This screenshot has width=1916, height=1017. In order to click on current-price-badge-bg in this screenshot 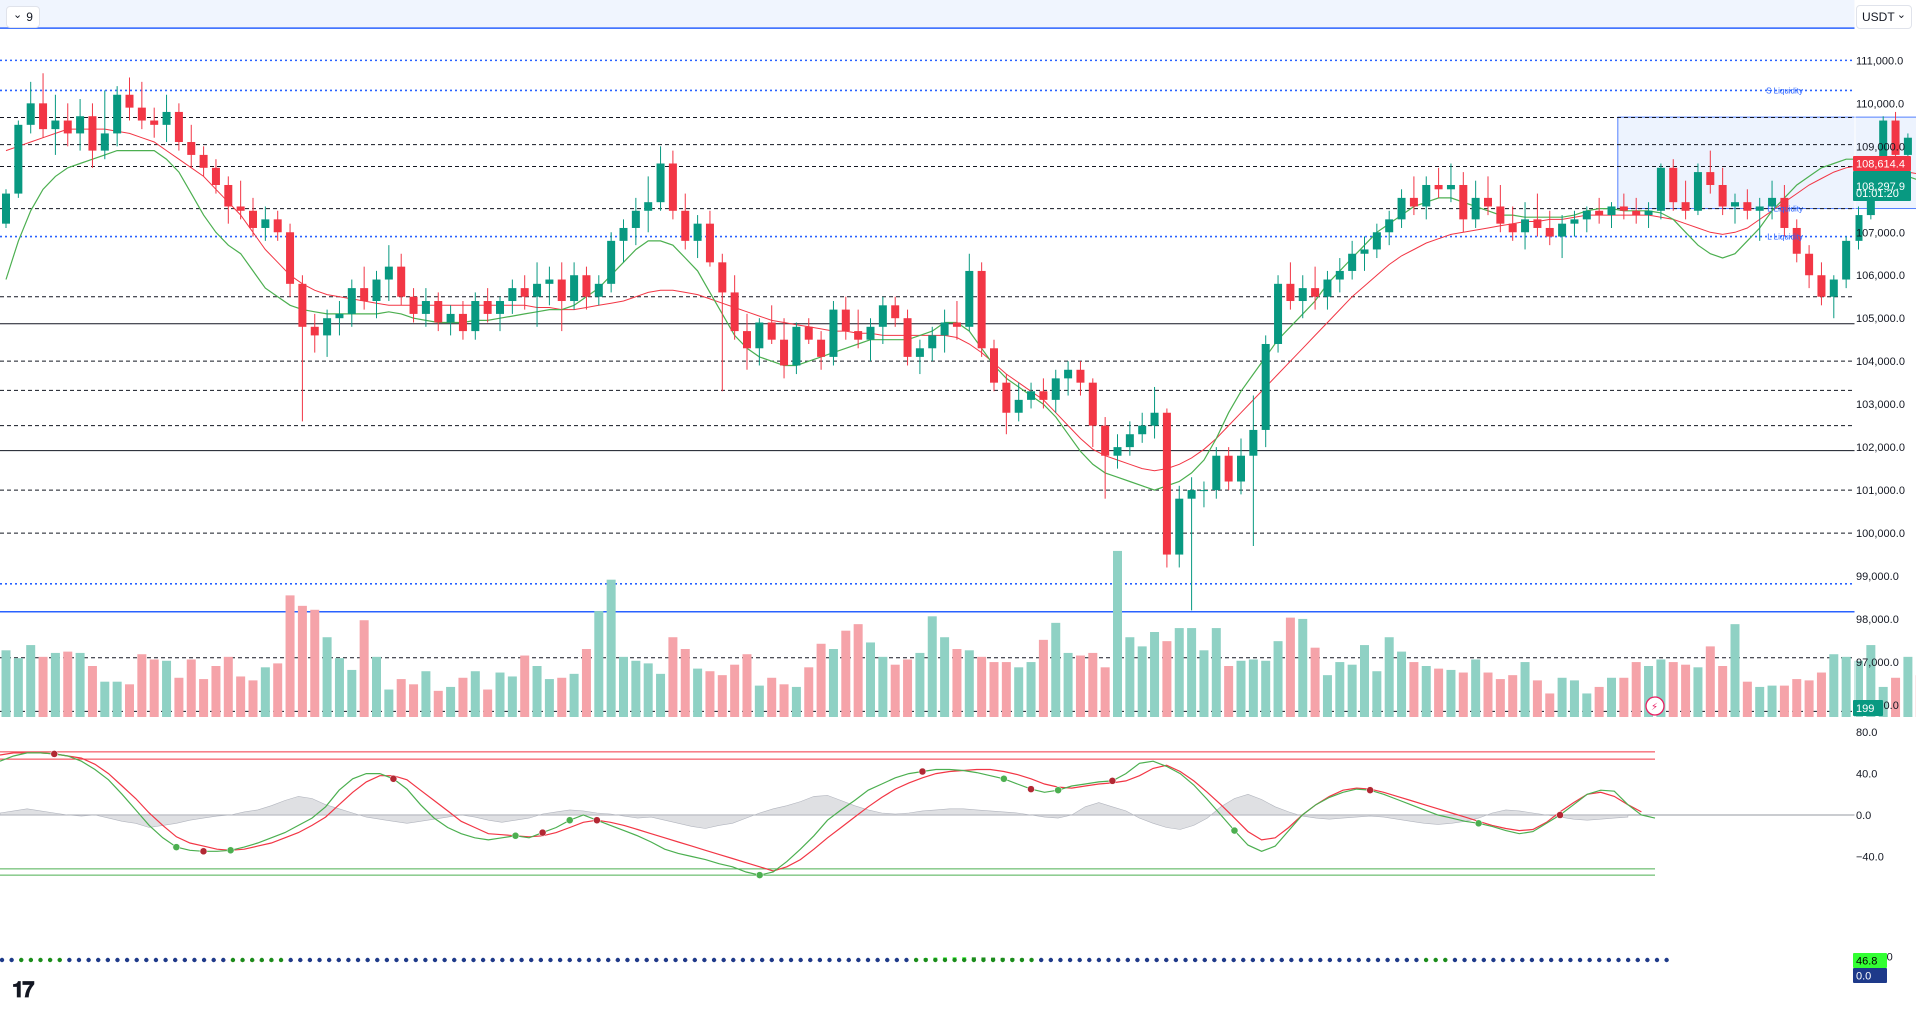, I will do `click(1882, 186)`.